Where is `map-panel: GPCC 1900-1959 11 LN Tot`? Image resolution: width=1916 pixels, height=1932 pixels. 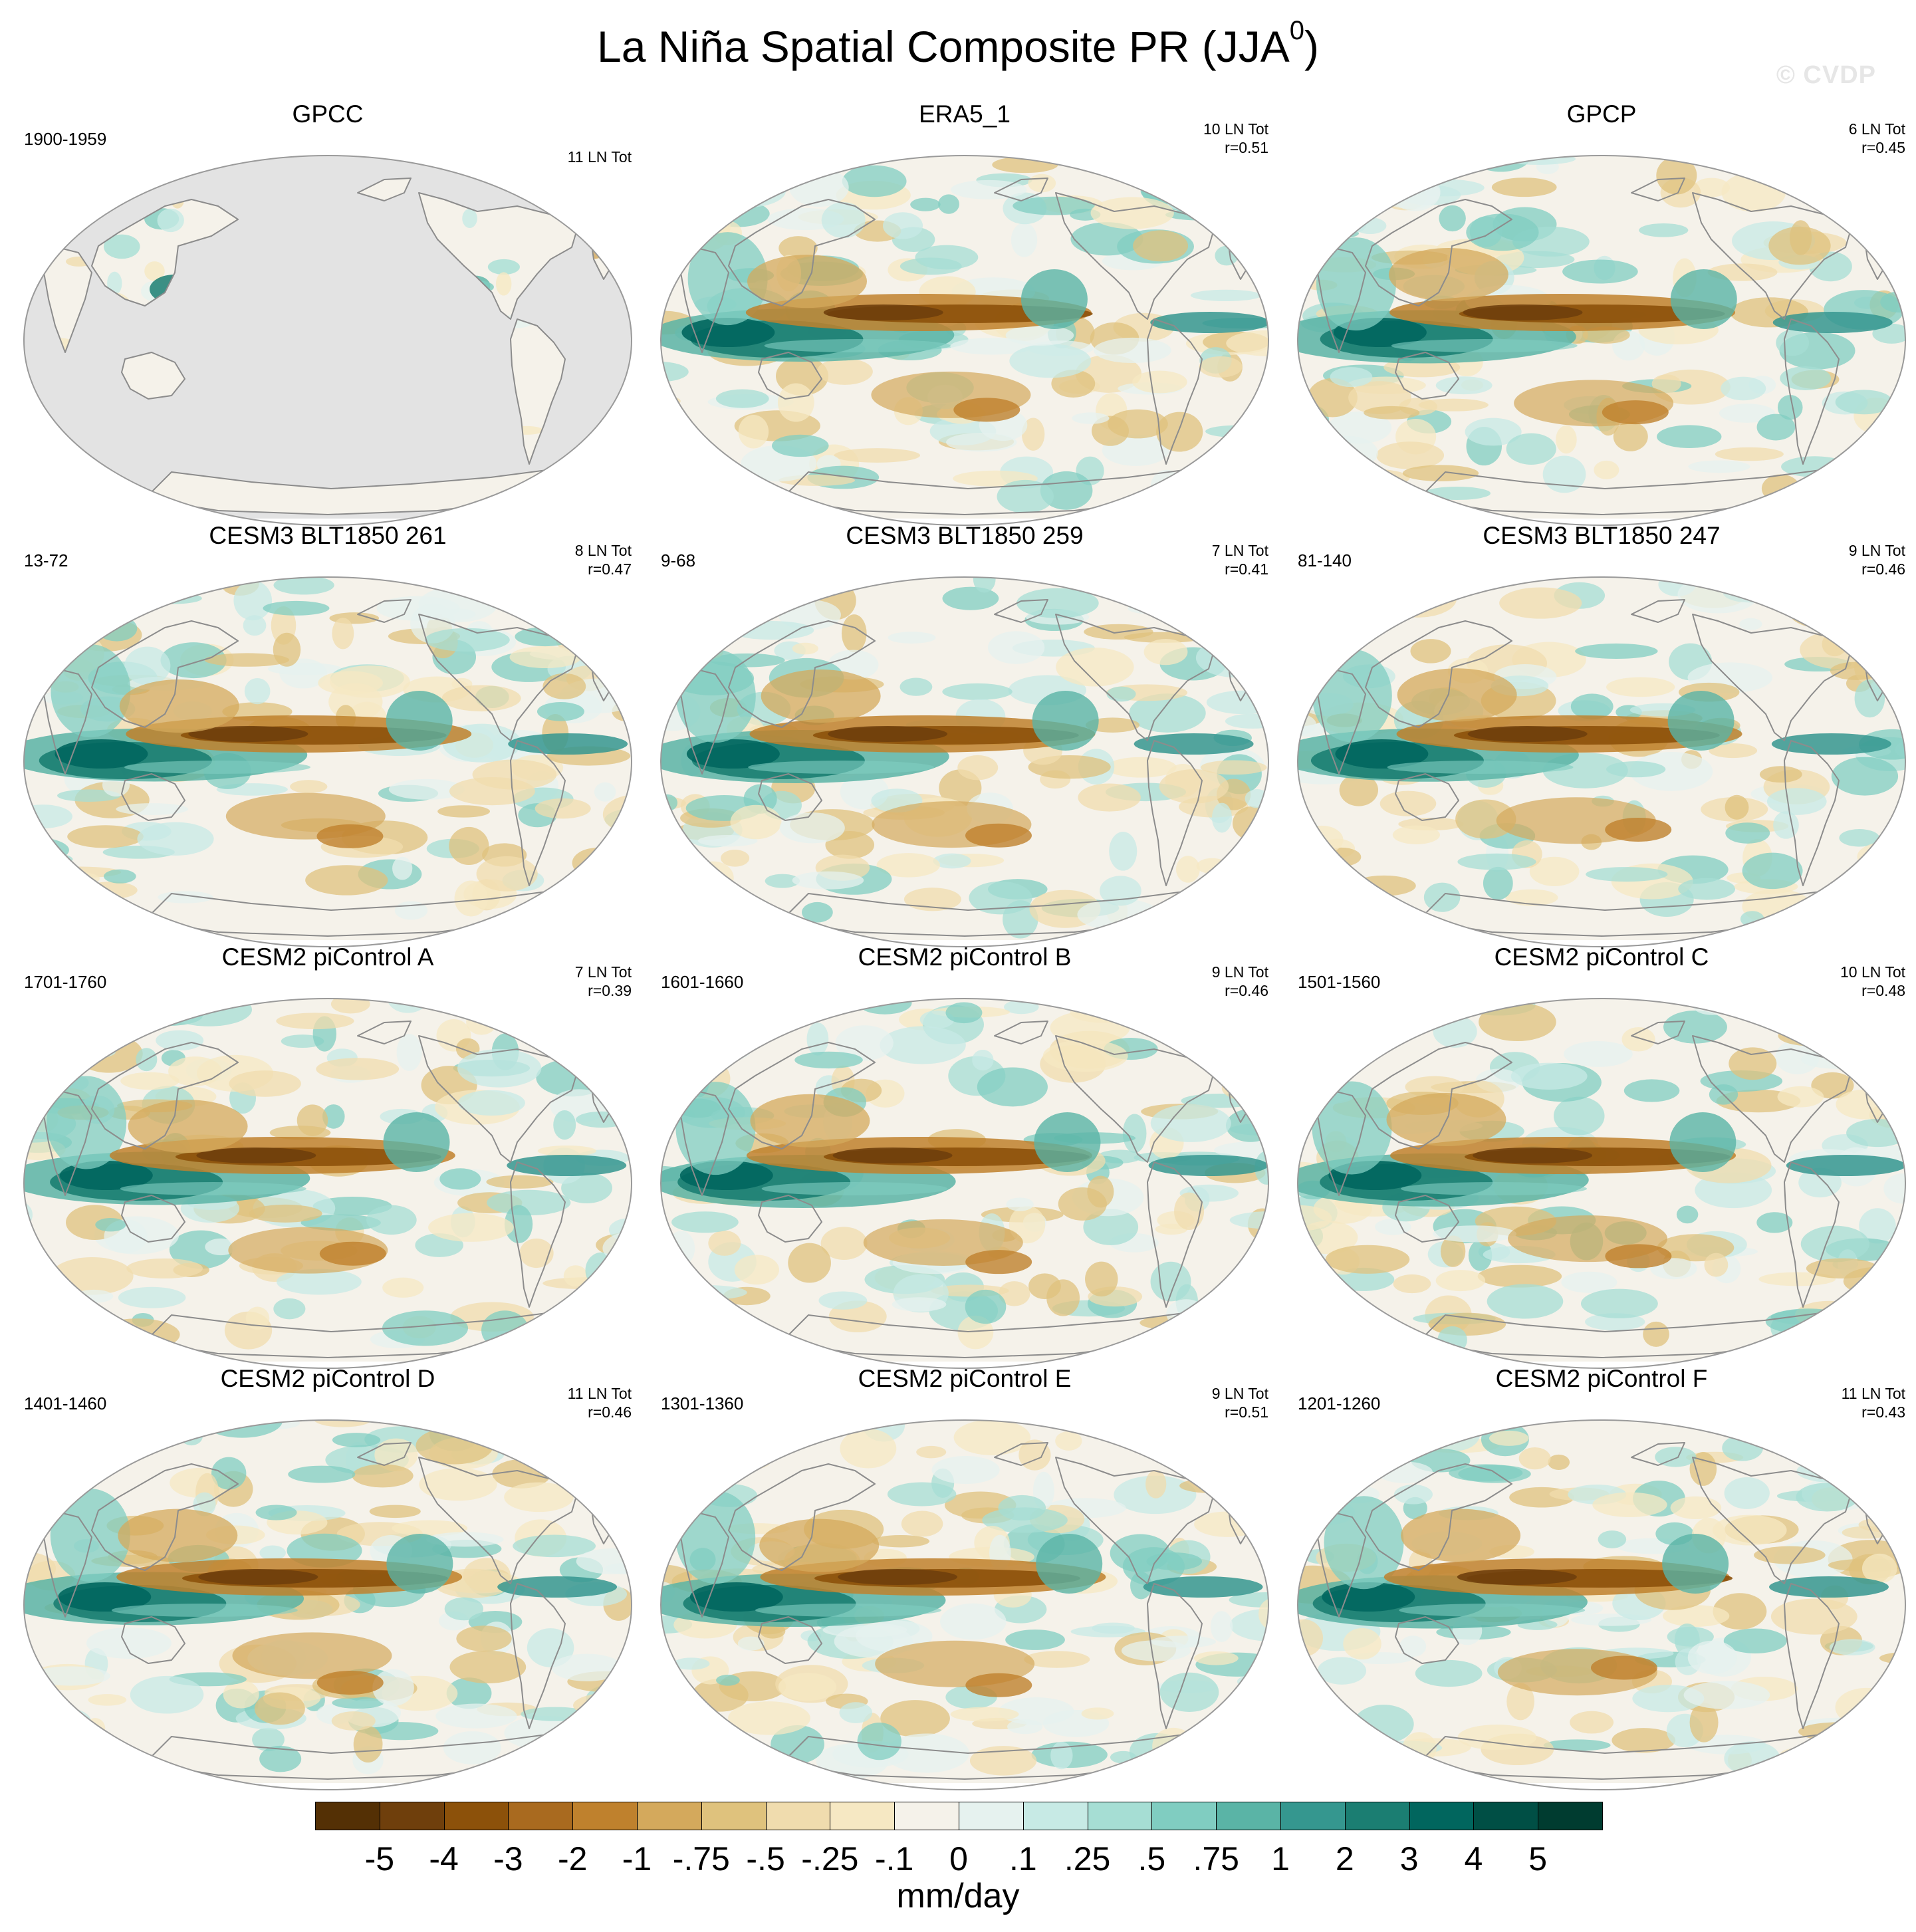
map-panel: GPCC 1900-1959 11 LN Tot is located at coordinates (328, 313).